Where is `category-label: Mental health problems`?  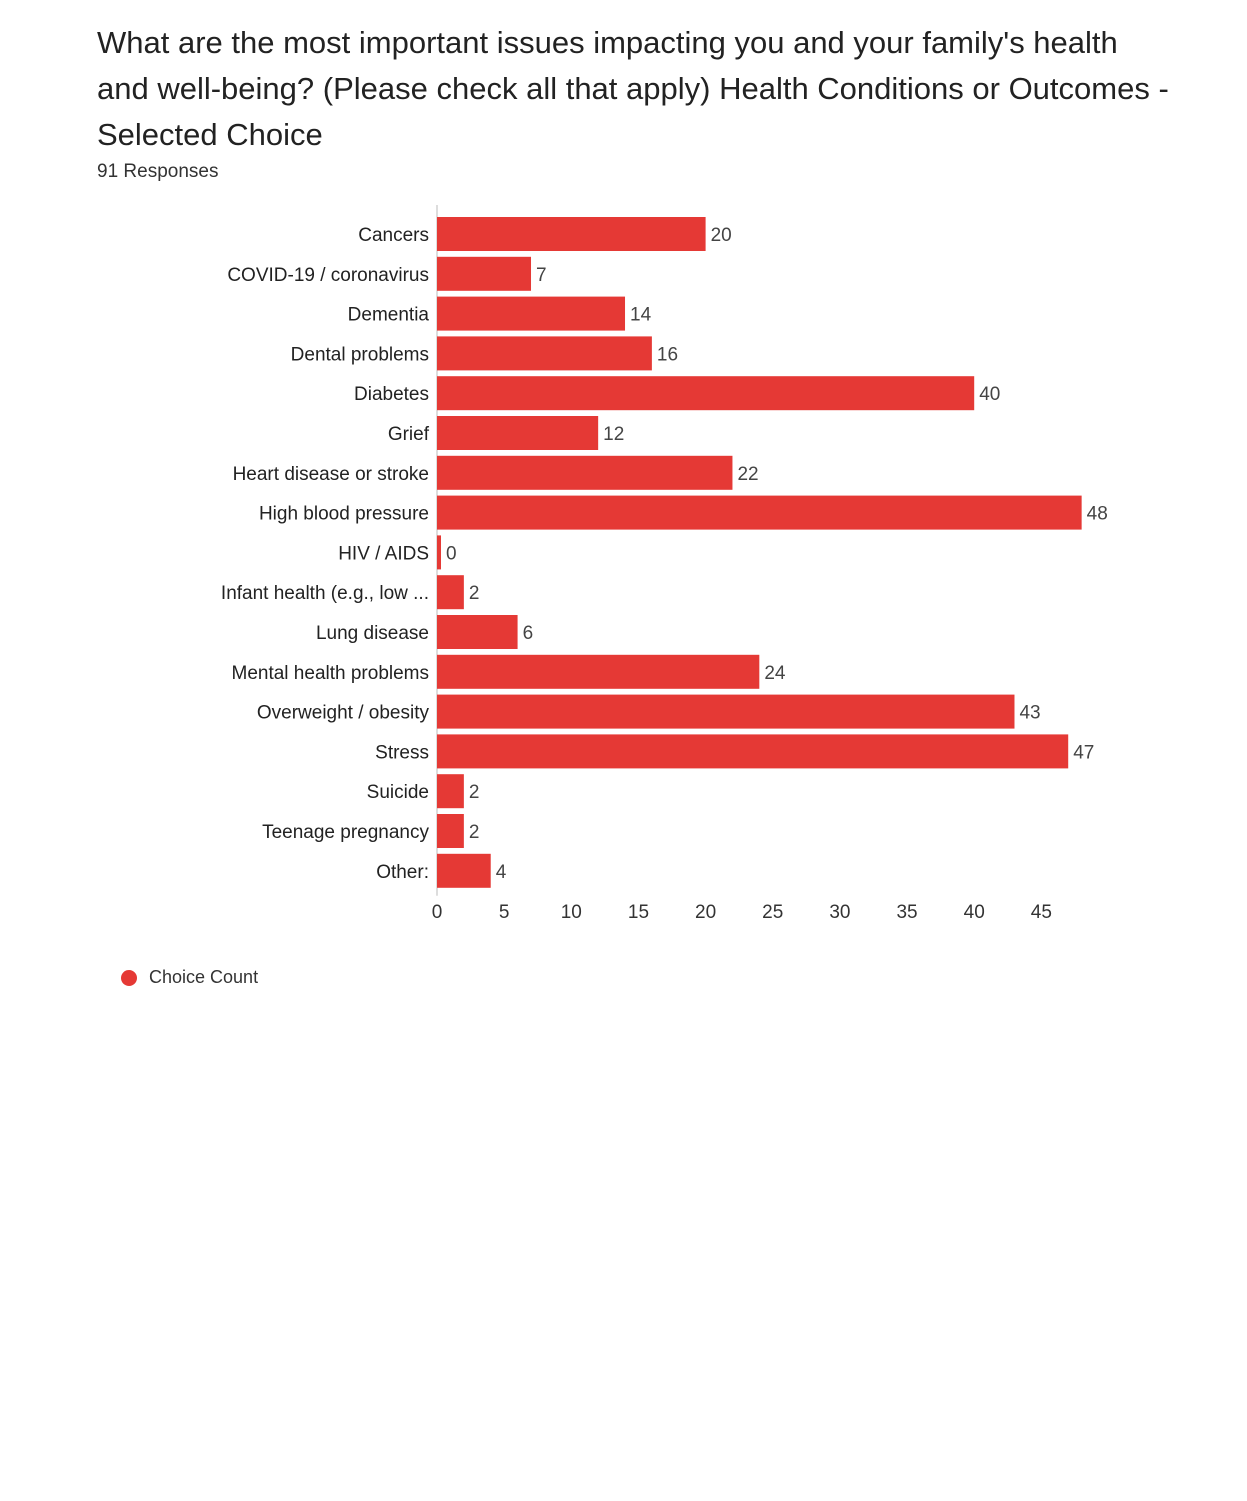
category-label: Mental health problems is located at coordinates (331, 673).